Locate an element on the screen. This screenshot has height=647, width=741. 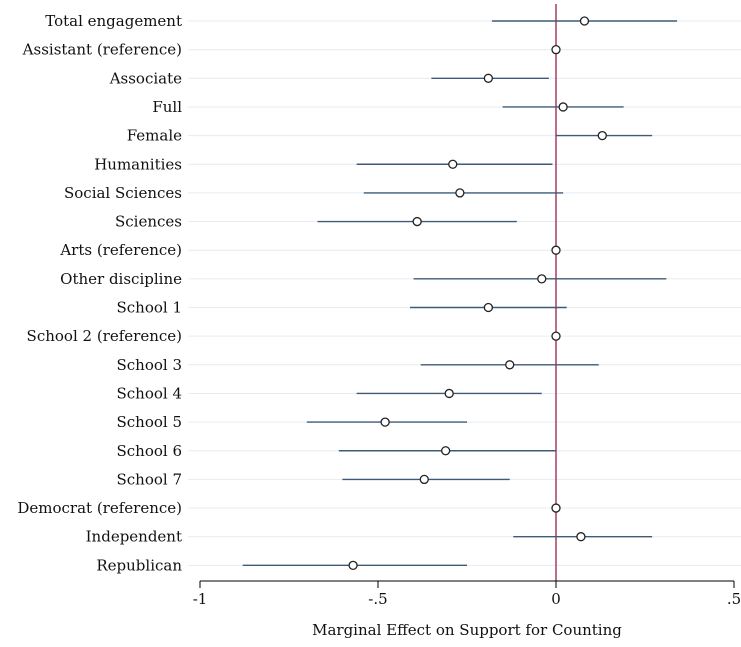
category-label: Social Sciences is located at coordinates (123, 193).